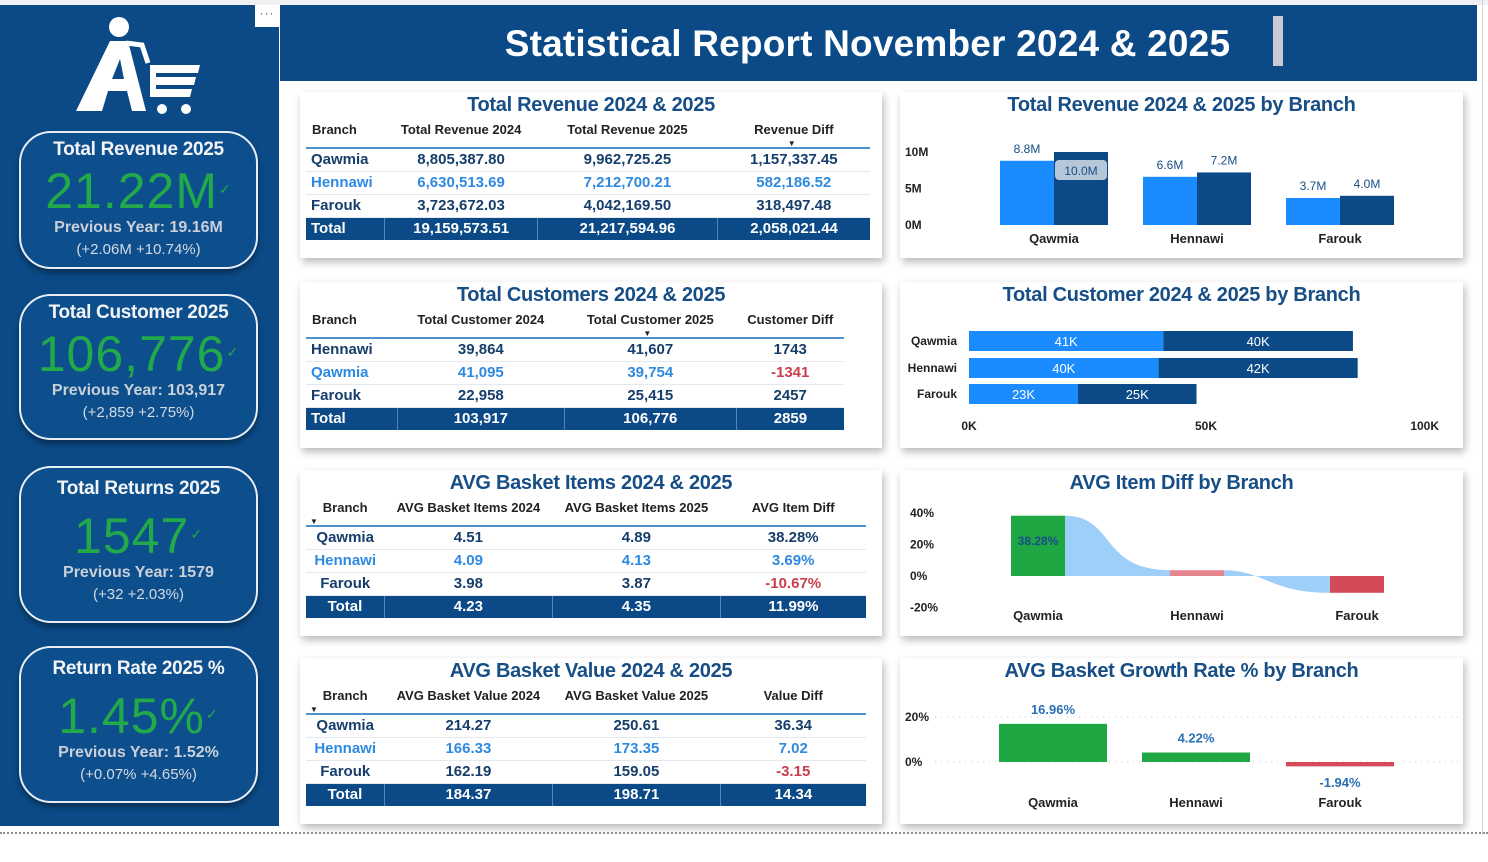  What do you see at coordinates (744, 2) in the screenshot?
I see `top-border` at bounding box center [744, 2].